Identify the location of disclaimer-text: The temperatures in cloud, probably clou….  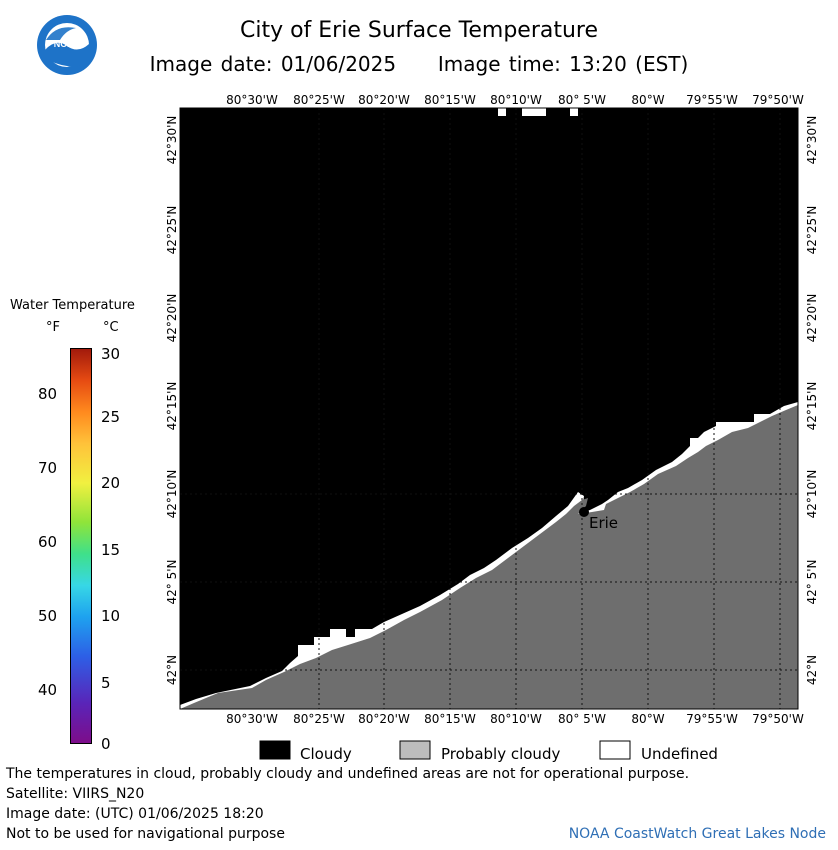
(348, 774).